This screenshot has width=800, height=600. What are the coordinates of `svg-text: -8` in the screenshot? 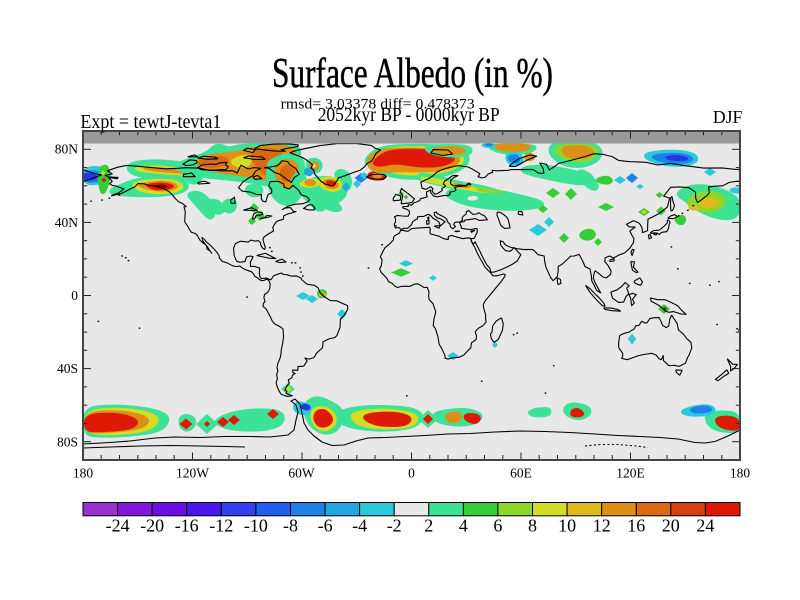 It's located at (290, 526).